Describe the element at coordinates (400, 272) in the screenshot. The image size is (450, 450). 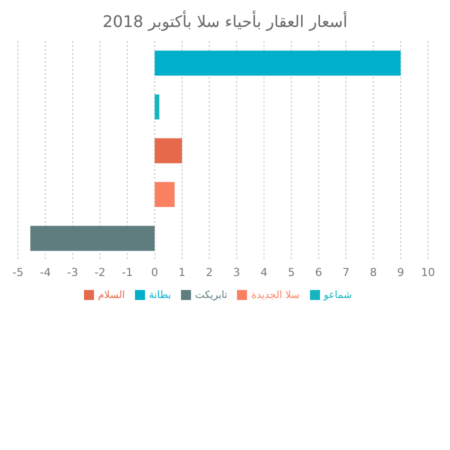
I see `x-tick-label: 9` at that location.